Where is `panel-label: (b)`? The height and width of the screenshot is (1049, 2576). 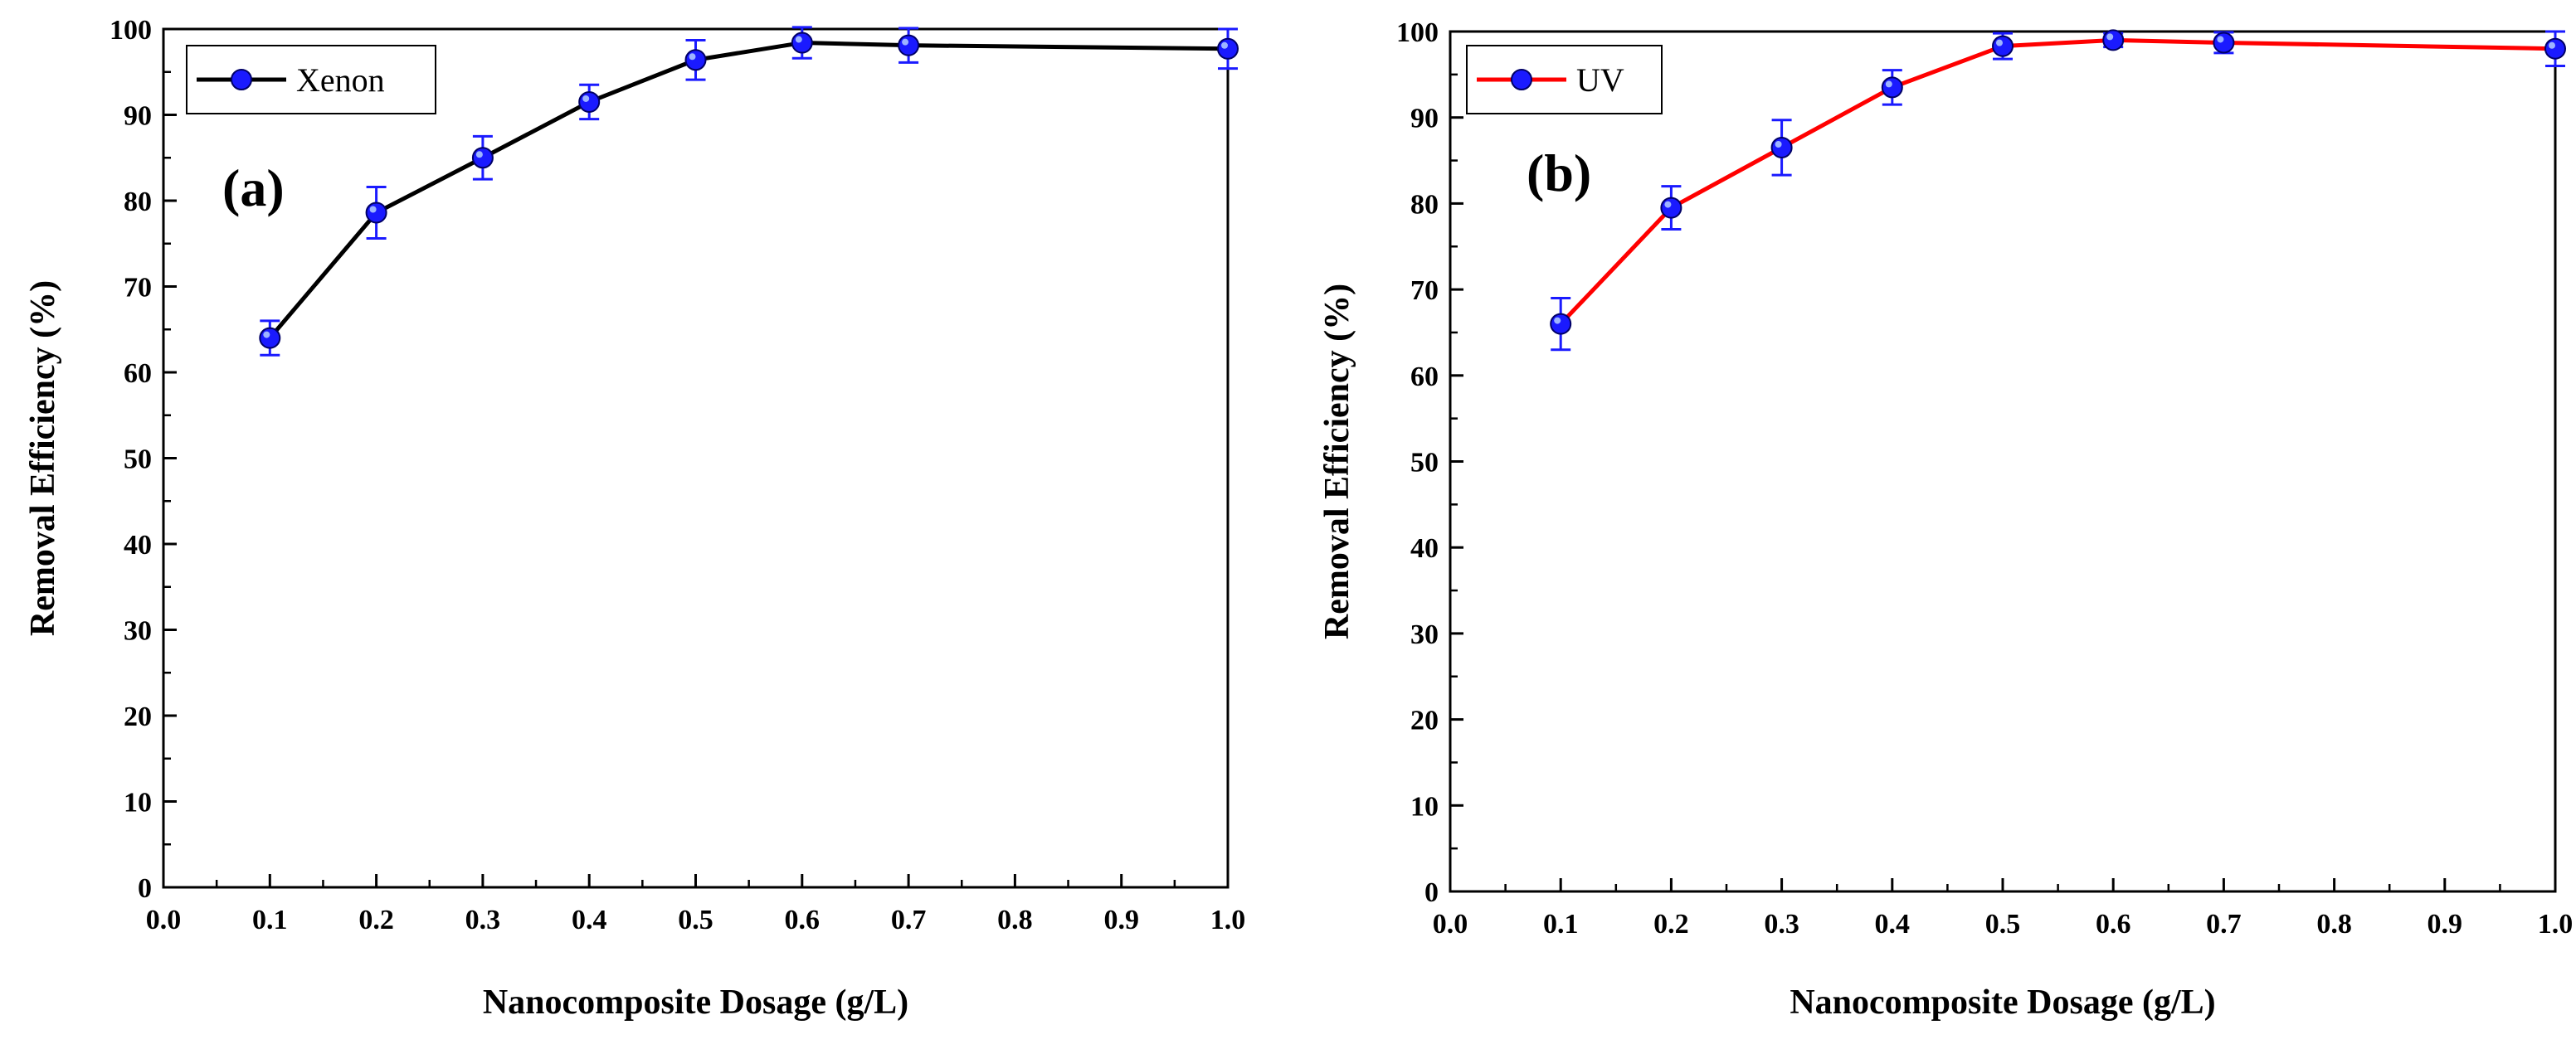
panel-label: (b) is located at coordinates (1559, 172).